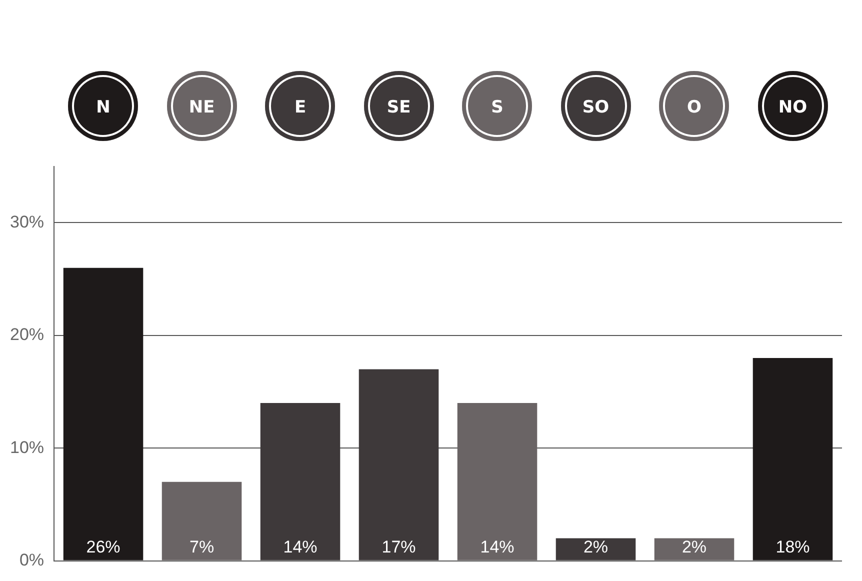  Describe the element at coordinates (694, 108) in the screenshot. I see `x-tick-label: O` at that location.